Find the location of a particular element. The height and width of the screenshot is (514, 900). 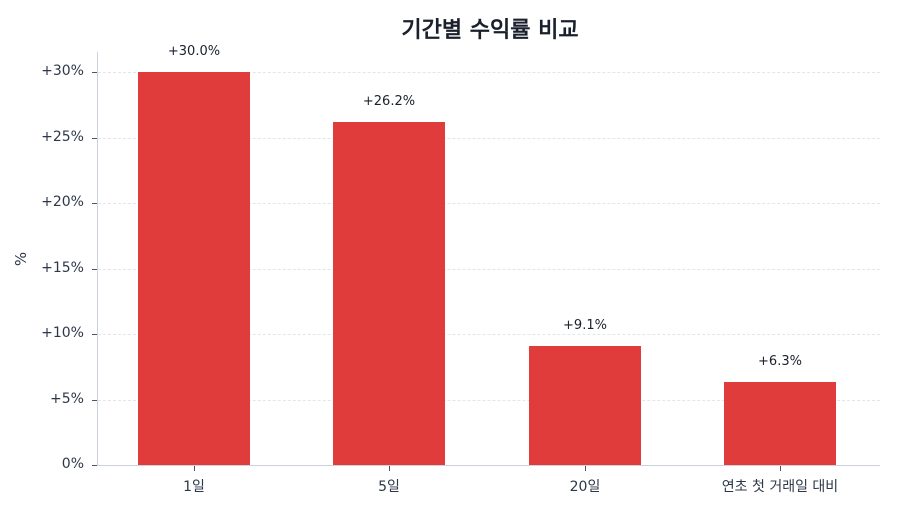

y-axis-line is located at coordinates (97, 259).